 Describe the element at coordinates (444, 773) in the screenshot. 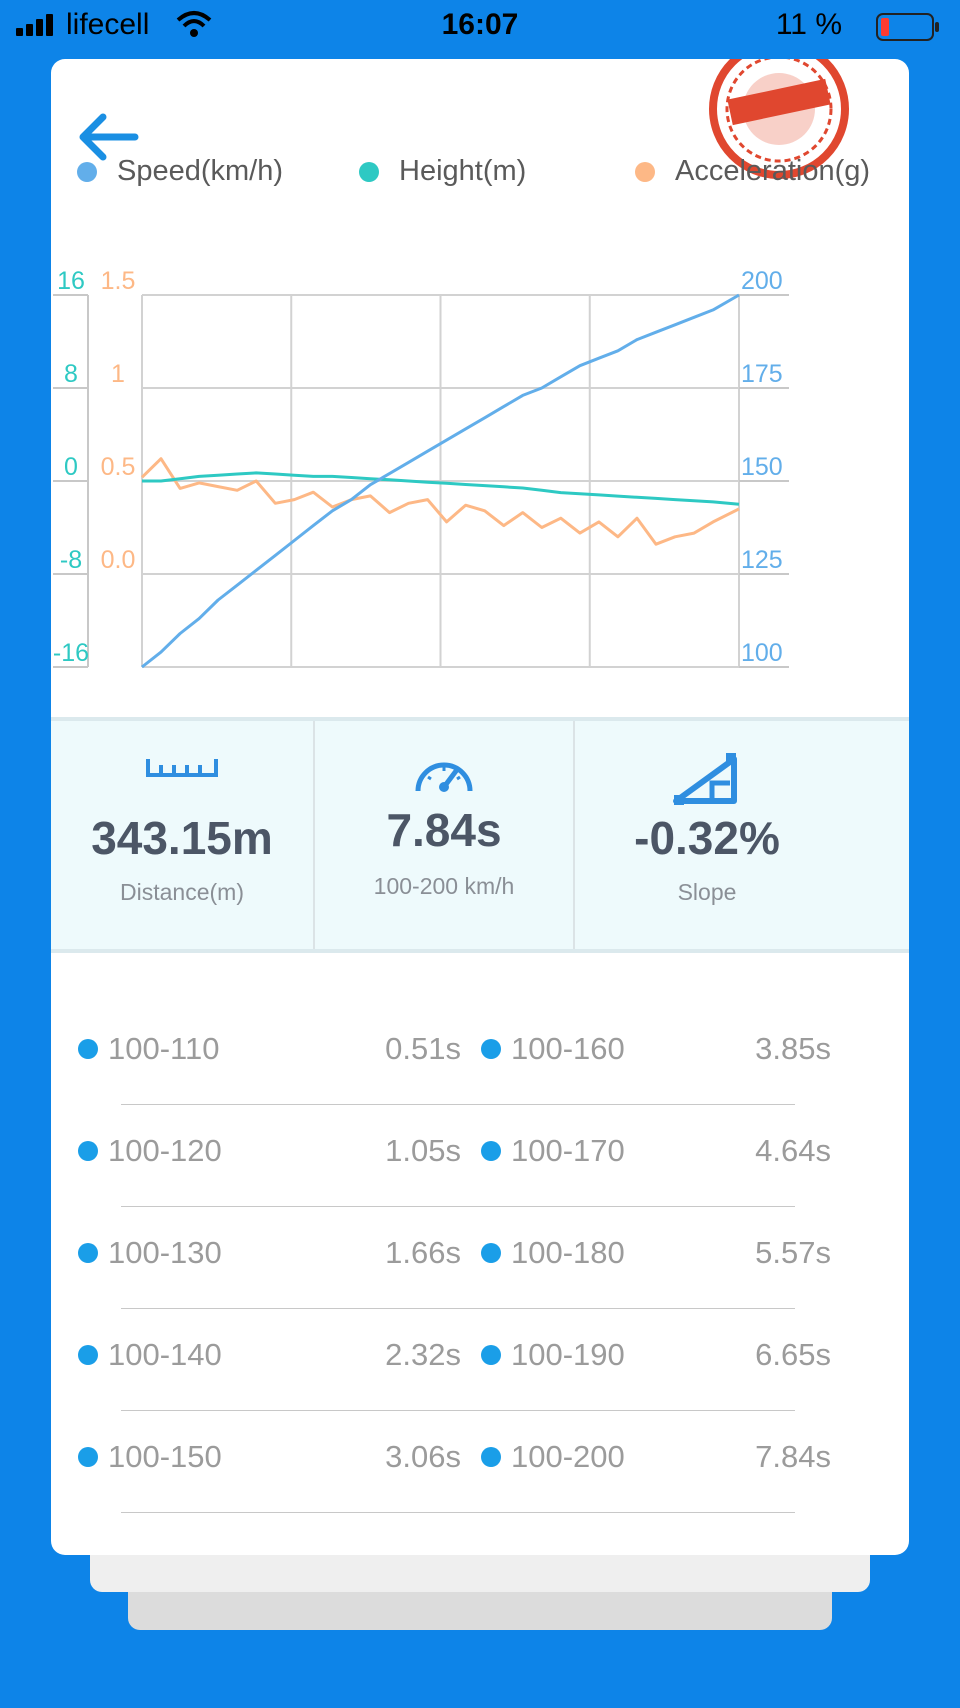

I see `speedometer-icon` at that location.